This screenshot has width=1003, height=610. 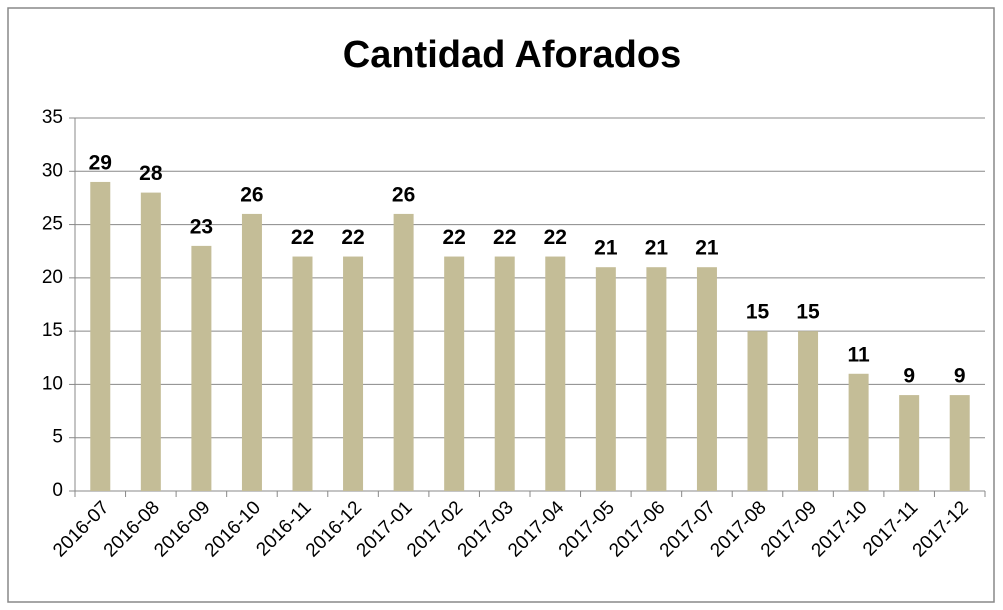 What do you see at coordinates (52, 277) in the screenshot?
I see `y-tick-label: 20` at bounding box center [52, 277].